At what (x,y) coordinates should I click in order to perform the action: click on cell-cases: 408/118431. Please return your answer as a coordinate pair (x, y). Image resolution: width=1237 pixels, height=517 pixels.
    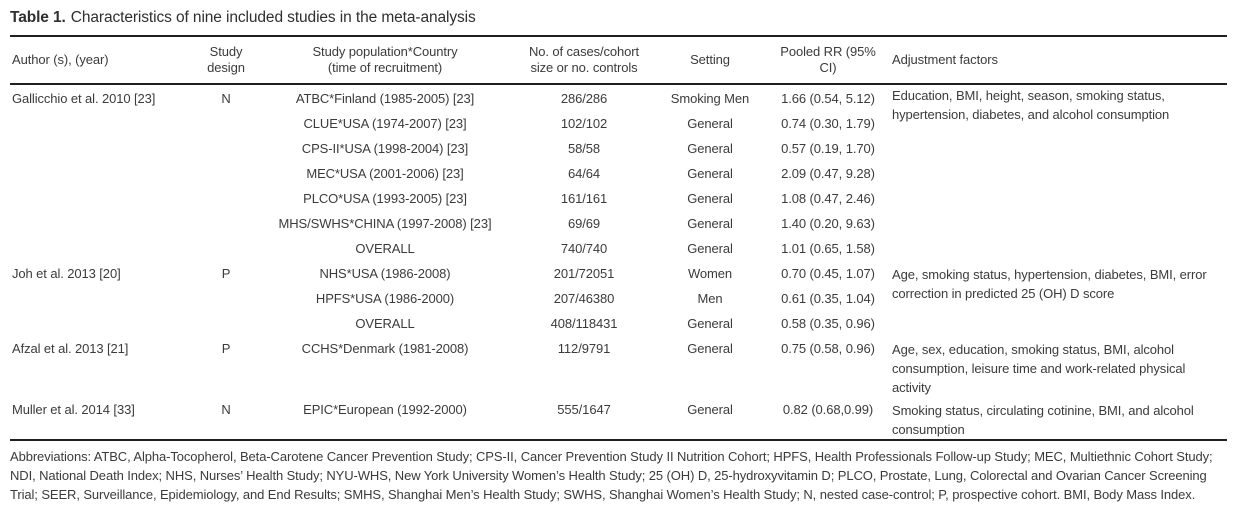
    Looking at the image, I should click on (584, 323).